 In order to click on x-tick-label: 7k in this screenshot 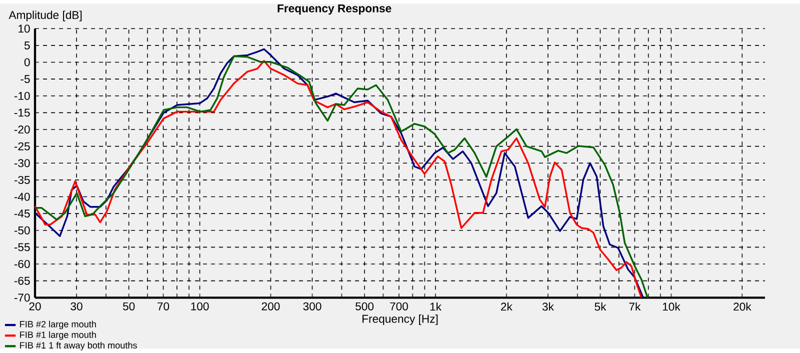, I will do `click(635, 306)`.